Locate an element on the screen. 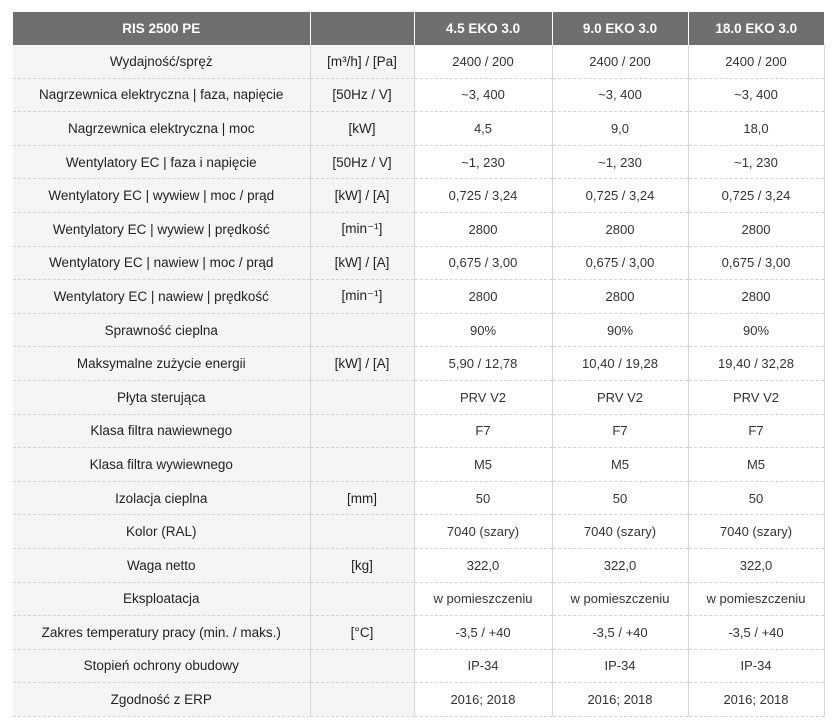  row-parameter-name: Wentylatory EC | wywiew | prędkość is located at coordinates (161, 229).